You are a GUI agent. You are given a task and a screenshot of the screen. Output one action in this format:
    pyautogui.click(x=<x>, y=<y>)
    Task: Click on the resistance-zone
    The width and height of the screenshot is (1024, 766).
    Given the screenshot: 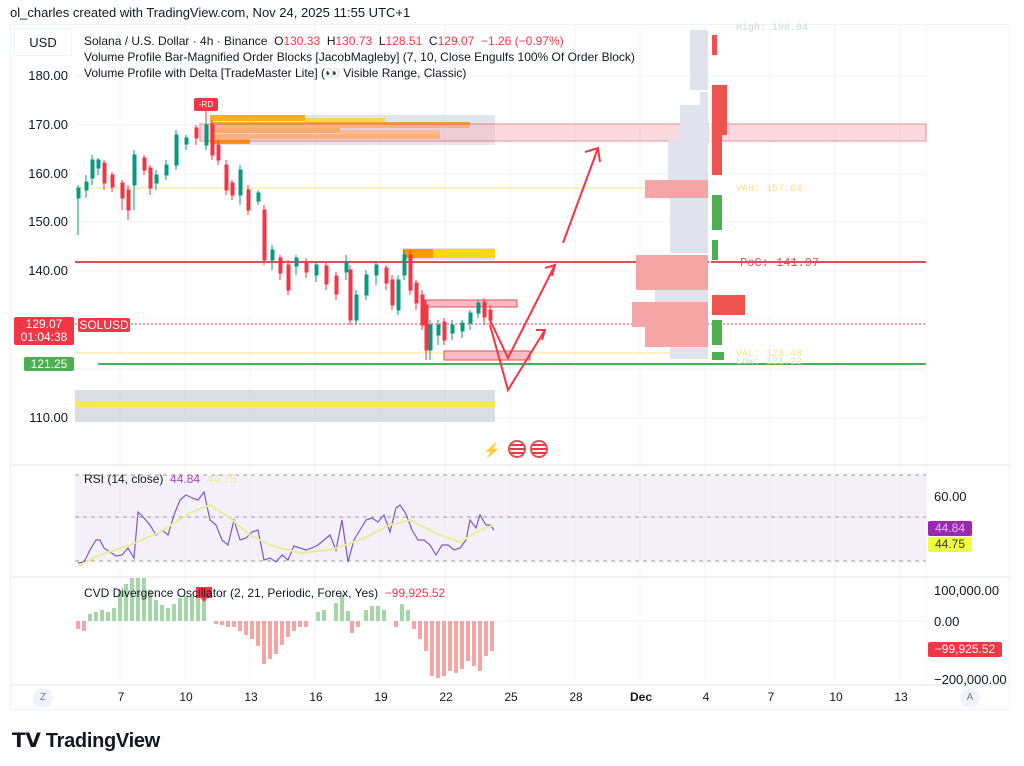 What is the action you would take?
    pyautogui.click(x=563, y=132)
    